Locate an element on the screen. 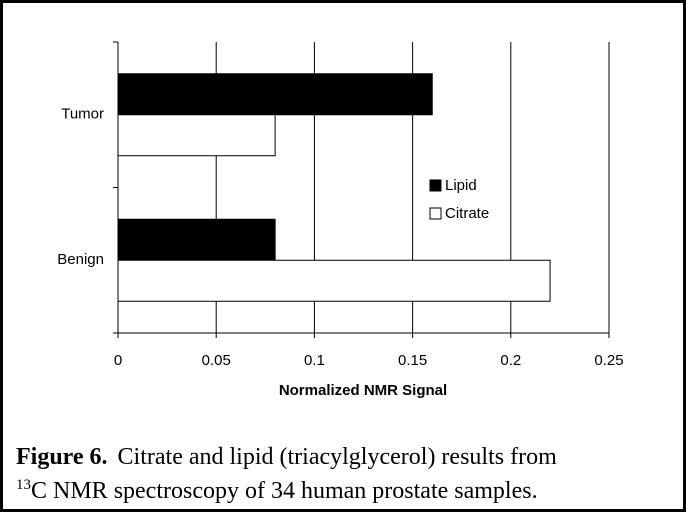  y-tick-label: Tumor is located at coordinates (82, 114).